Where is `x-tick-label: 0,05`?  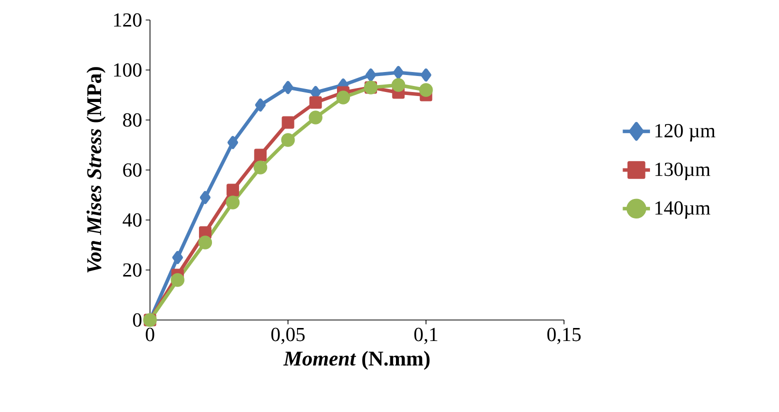
x-tick-label: 0,05 is located at coordinates (288, 336).